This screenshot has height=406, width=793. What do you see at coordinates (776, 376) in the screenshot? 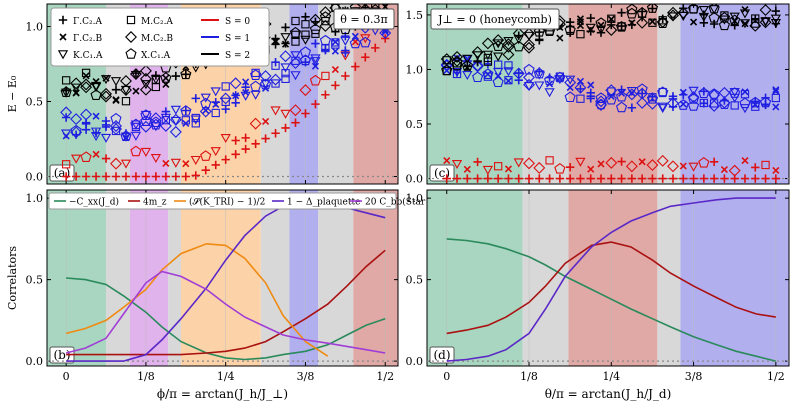
I see `x-tick-label: 1/2` at bounding box center [776, 376].